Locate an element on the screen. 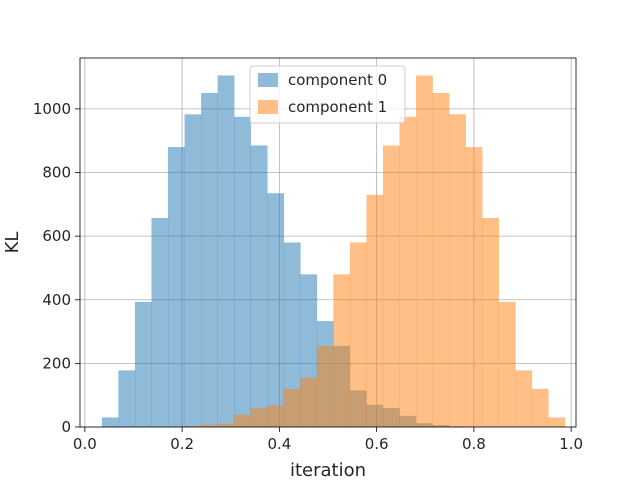 Image resolution: width=640 pixels, height=480 pixels. x-tick-label: 0.6 is located at coordinates (377, 444).